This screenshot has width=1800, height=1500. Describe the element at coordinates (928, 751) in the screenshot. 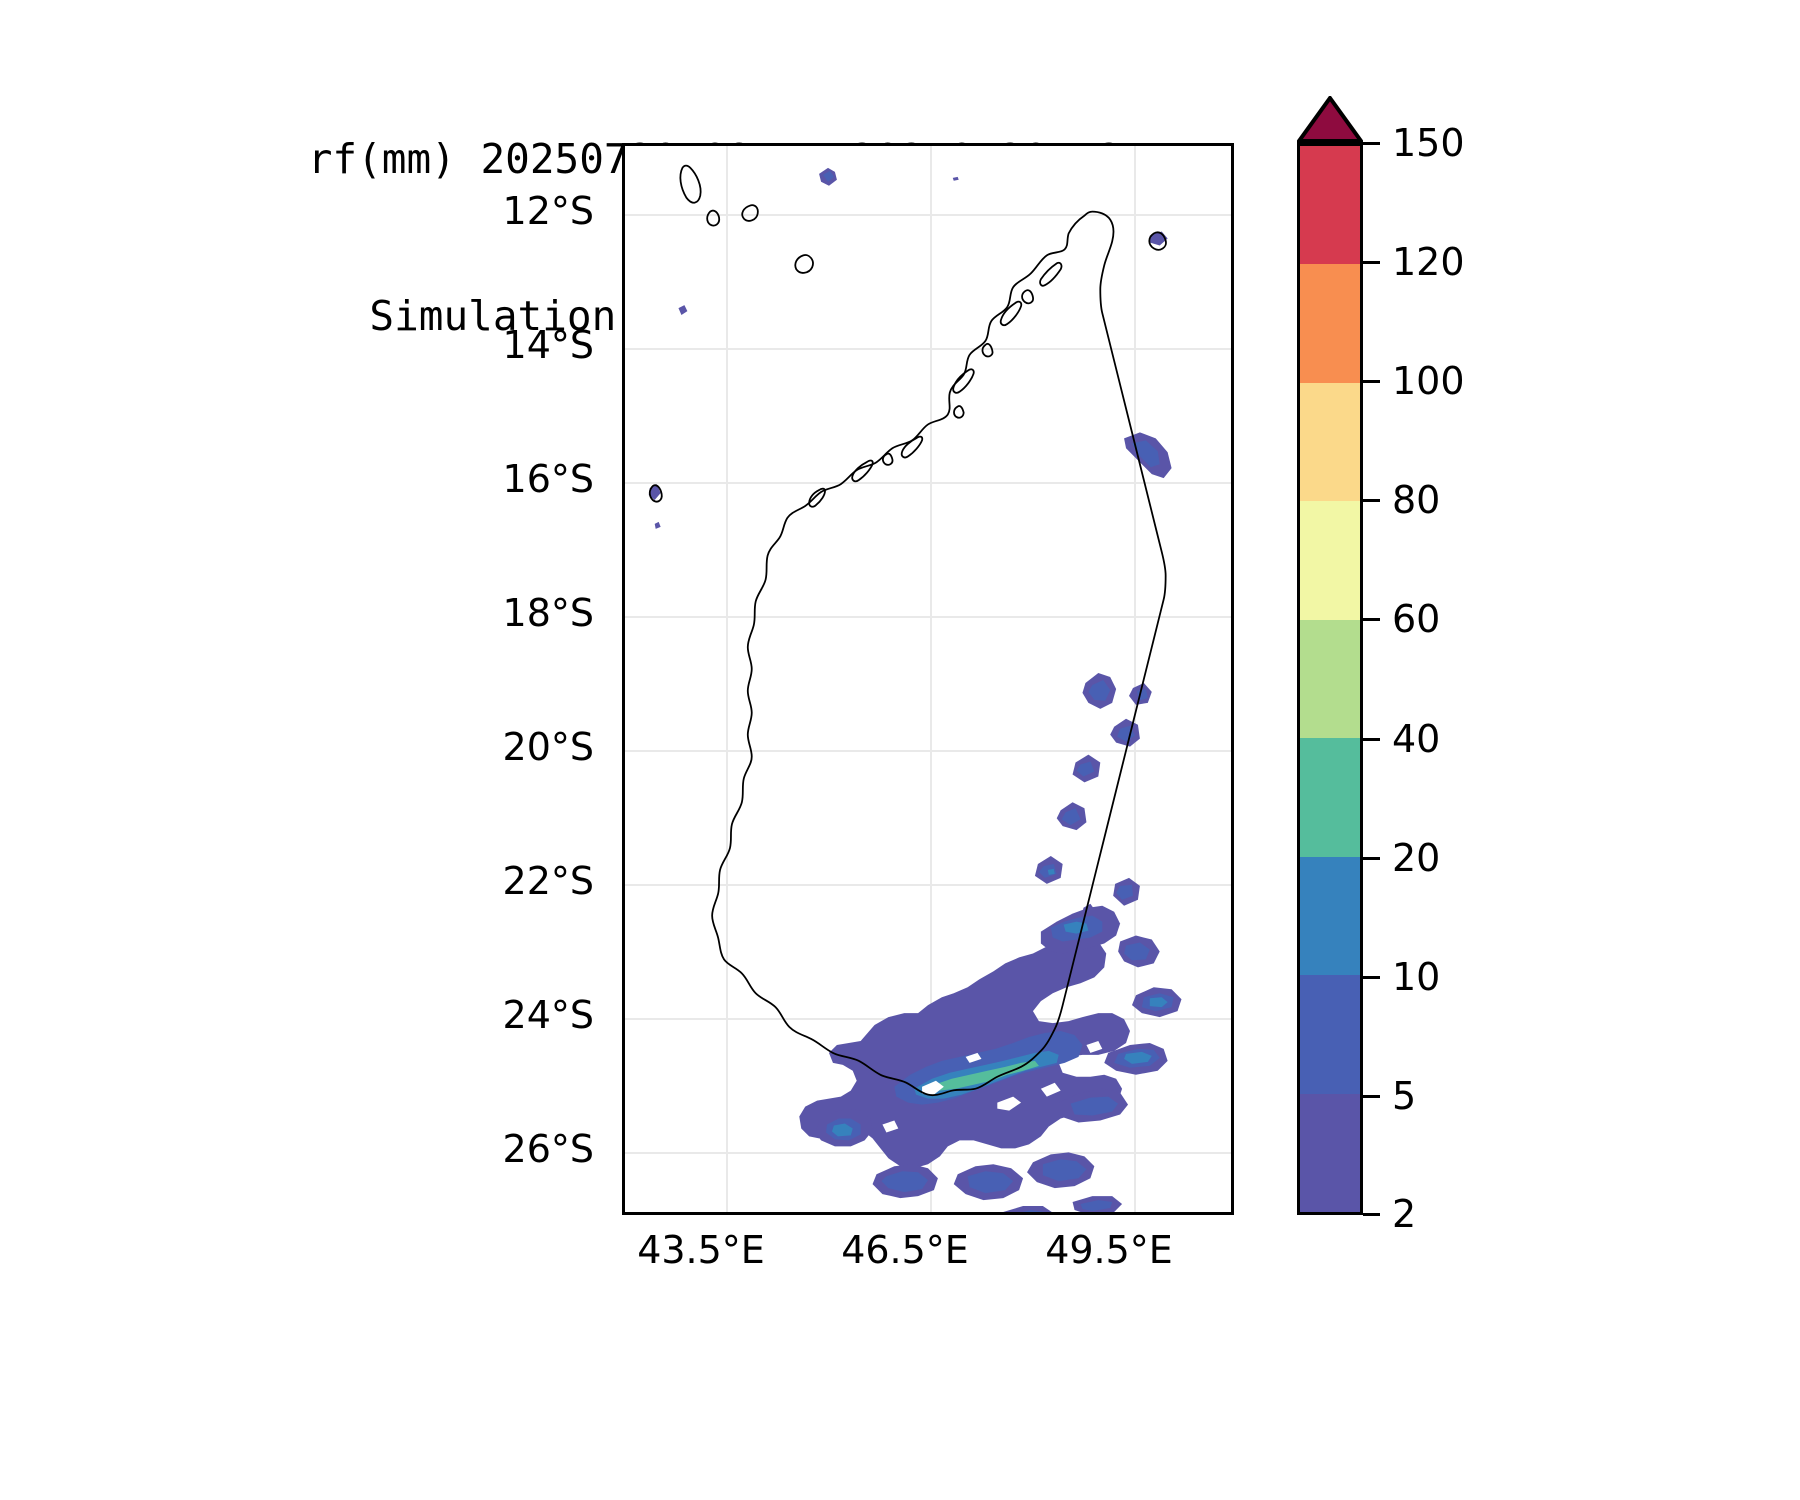

I see `gridline-horizontal-20s` at that location.